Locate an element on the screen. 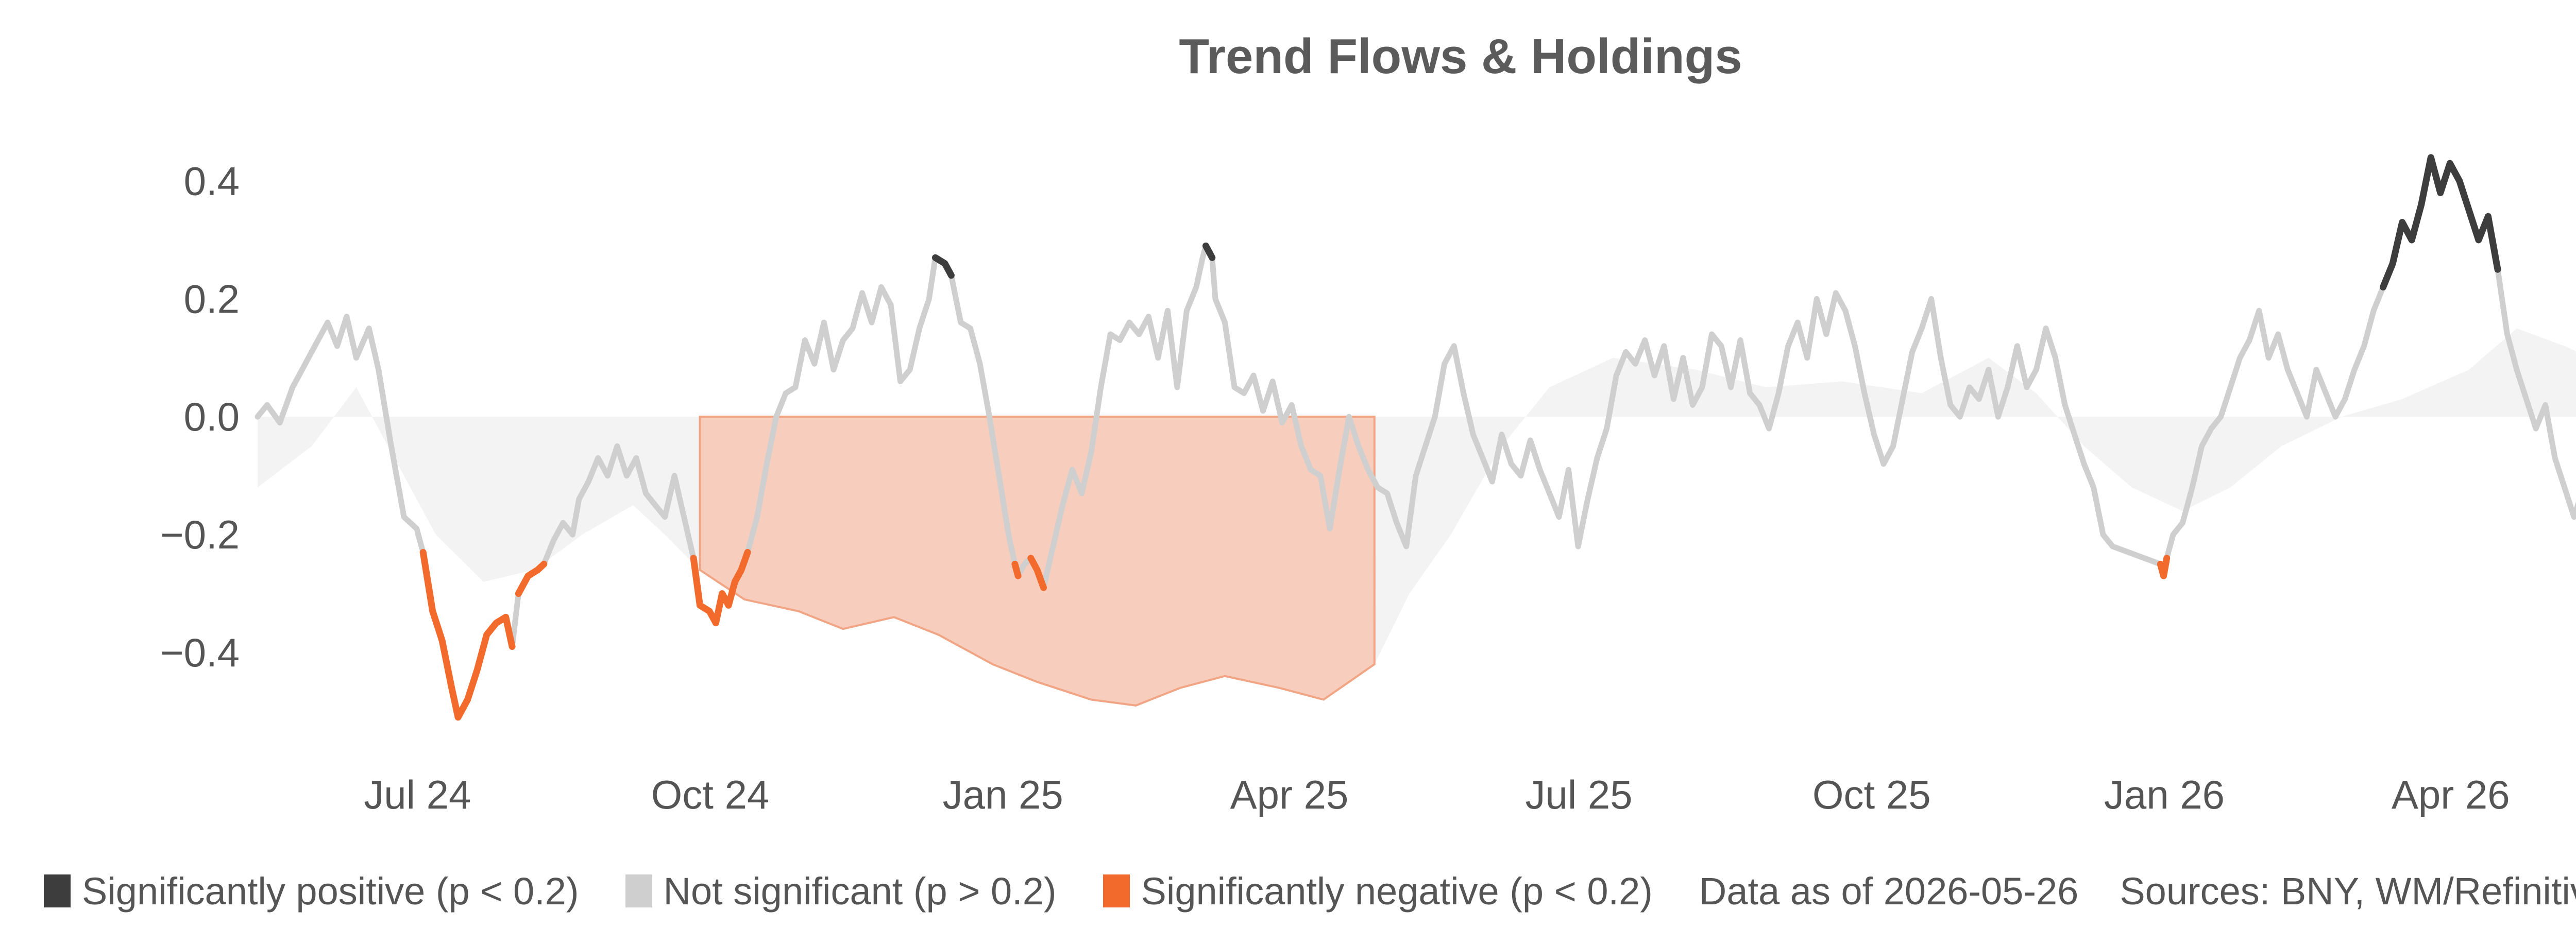 Image resolution: width=2576 pixels, height=927 pixels. x-tick-label: Jul 25 is located at coordinates (1578, 795).